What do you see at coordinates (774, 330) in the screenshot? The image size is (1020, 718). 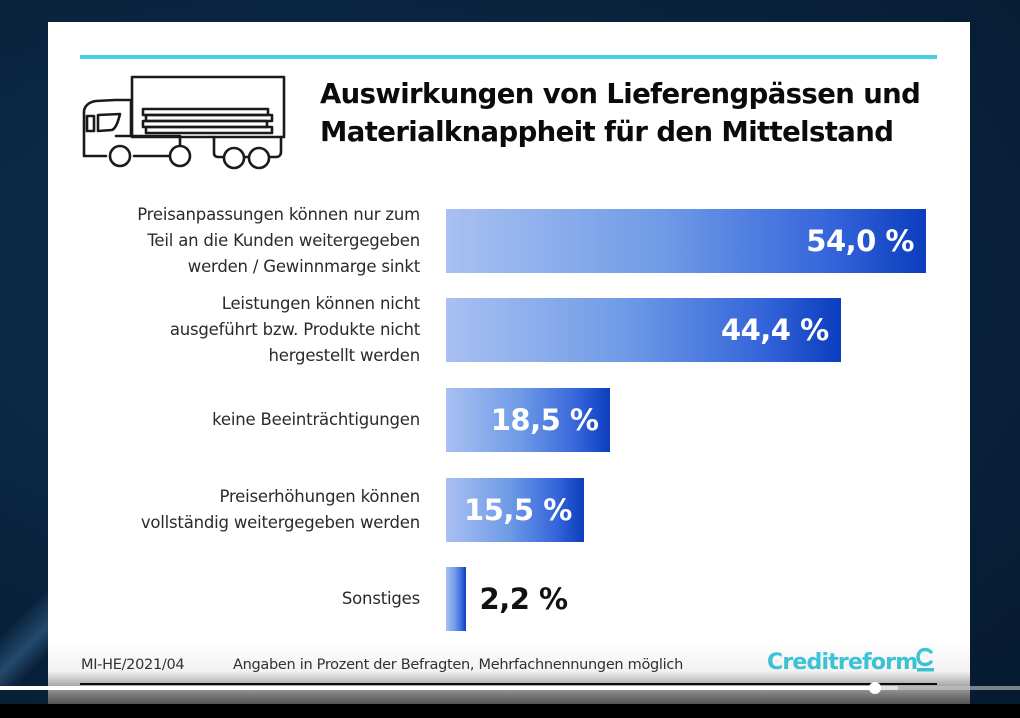 I see `bar-value-label: 44,4 %` at bounding box center [774, 330].